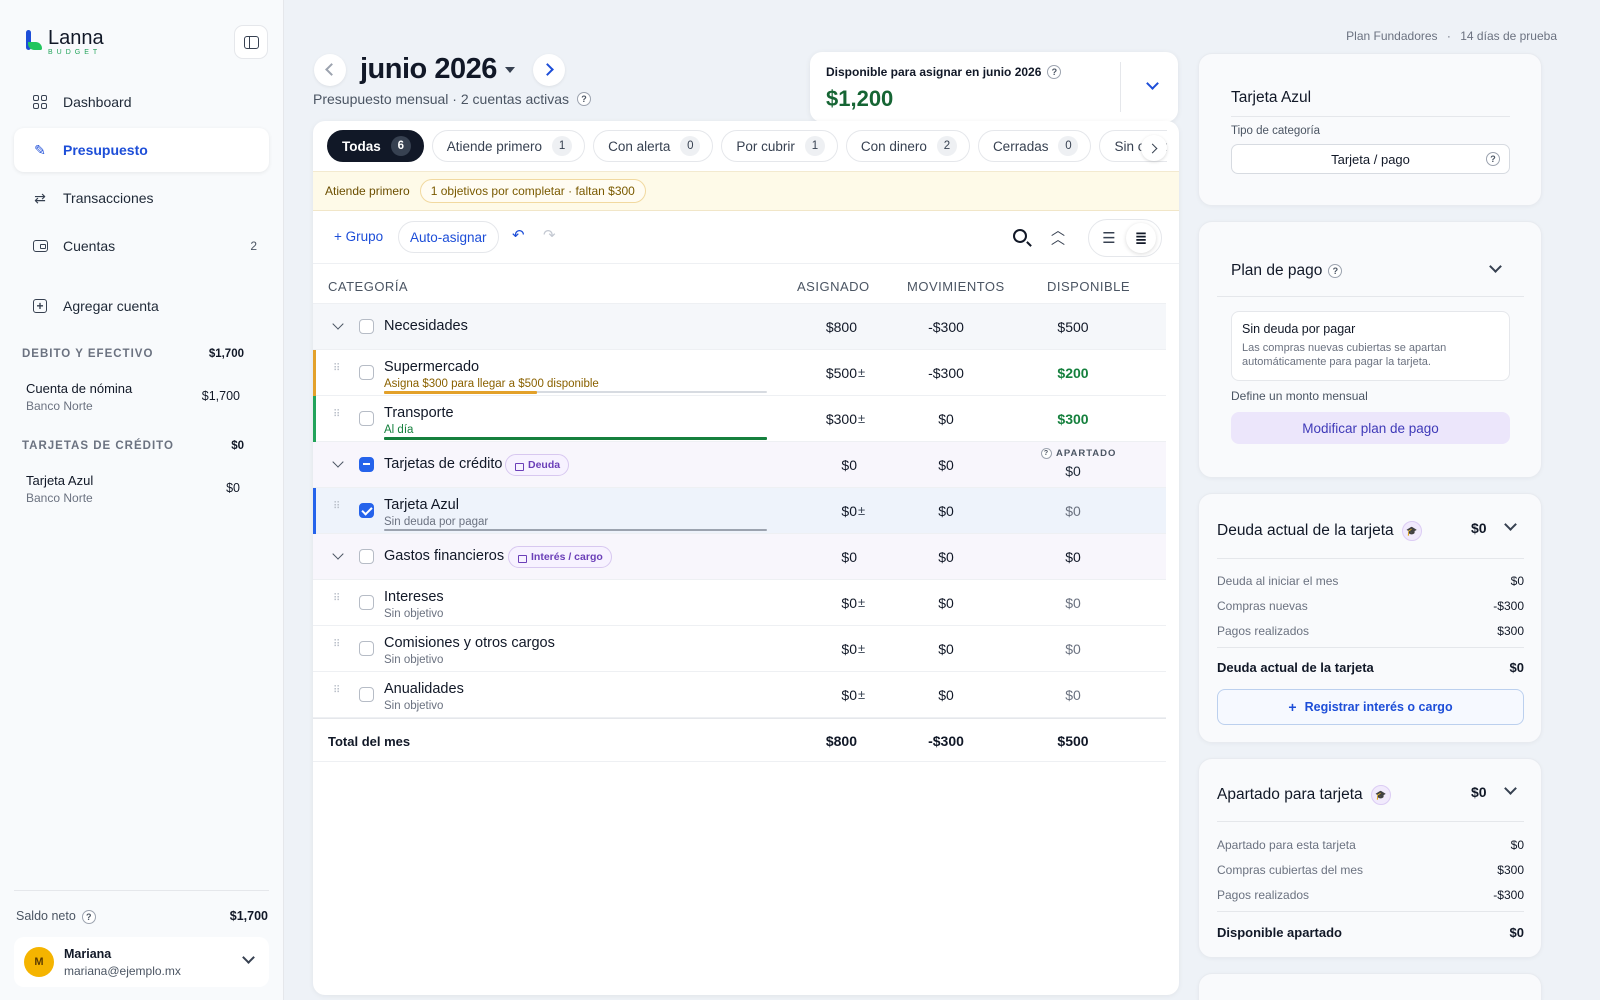 This screenshot has height=1000, width=1600. What do you see at coordinates (1058, 234) in the screenshot?
I see `collapse-all-icon: ︿ ︿` at bounding box center [1058, 234].